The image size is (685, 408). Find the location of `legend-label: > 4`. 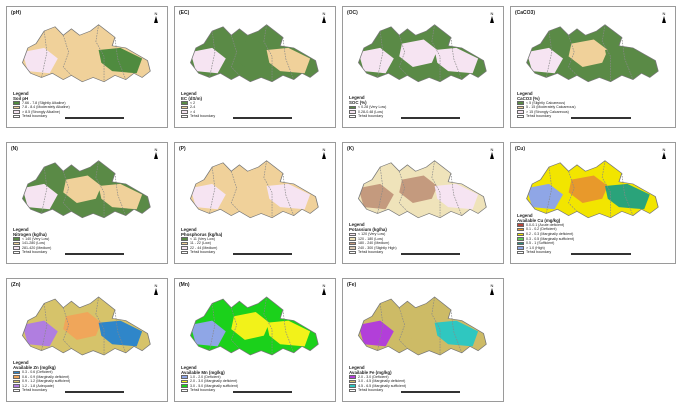

legend-label: > 4 is located at coordinates (193, 111).